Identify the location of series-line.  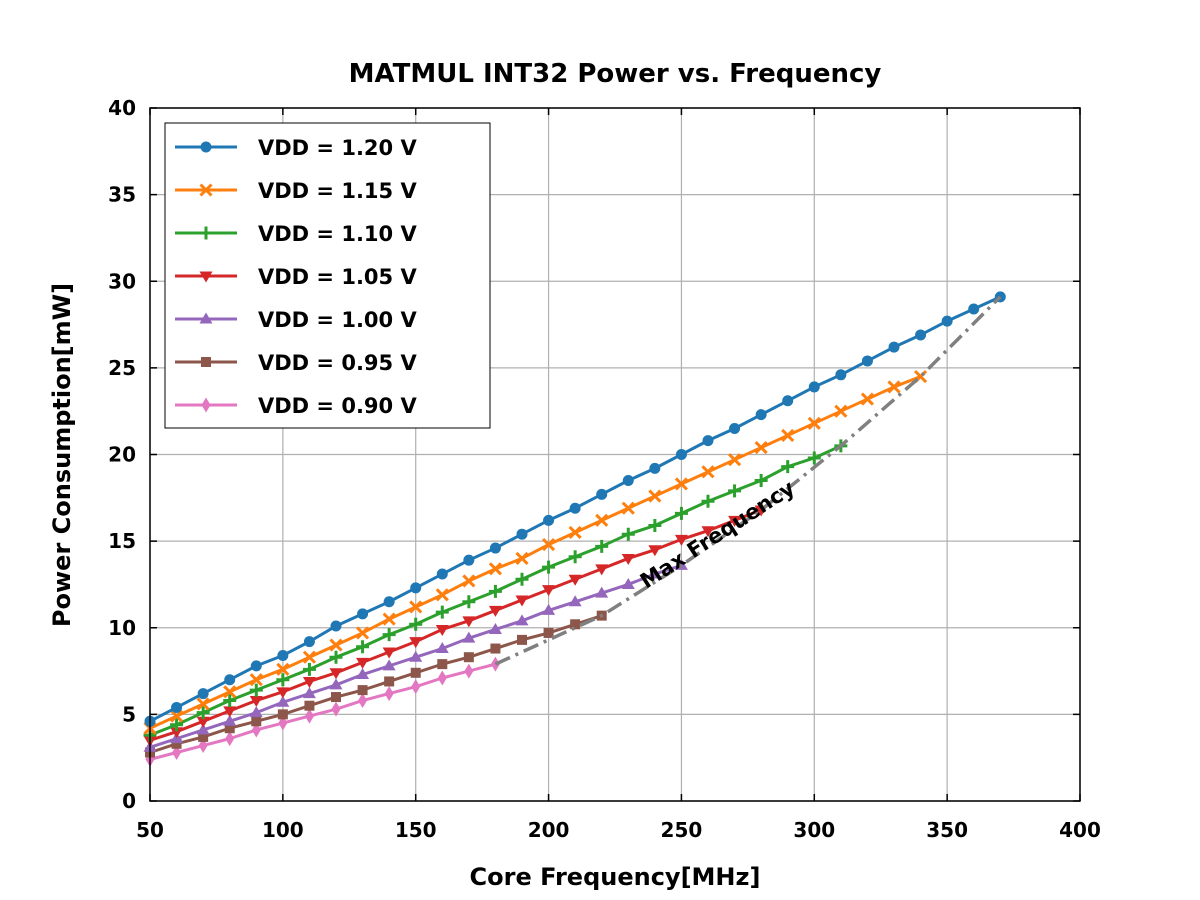
(322, 711).